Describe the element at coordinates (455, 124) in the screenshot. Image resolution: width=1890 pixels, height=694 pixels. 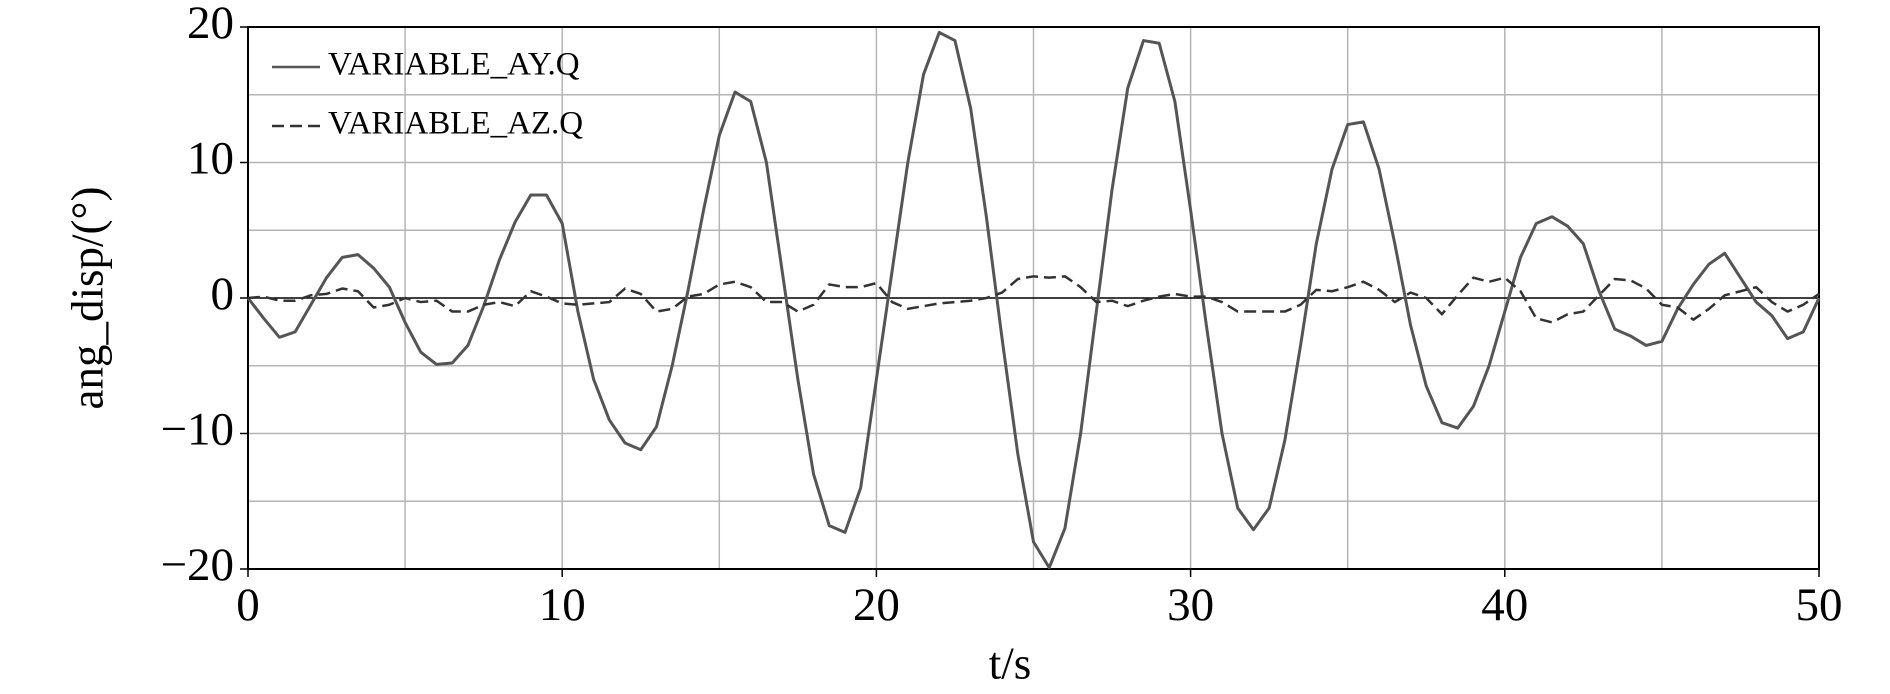
I see `legend-label: VARIABLE_AZ.Q` at that location.